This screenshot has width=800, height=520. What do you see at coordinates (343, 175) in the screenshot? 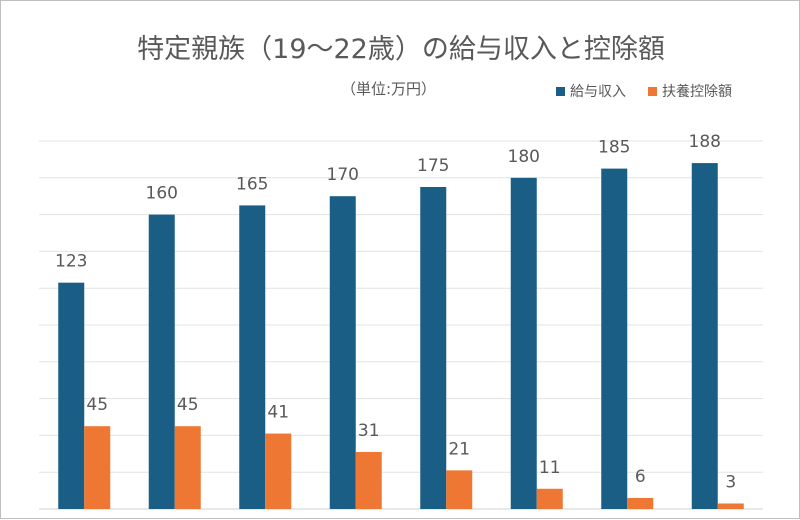
I see `data-label-series0-3: 170` at bounding box center [343, 175].